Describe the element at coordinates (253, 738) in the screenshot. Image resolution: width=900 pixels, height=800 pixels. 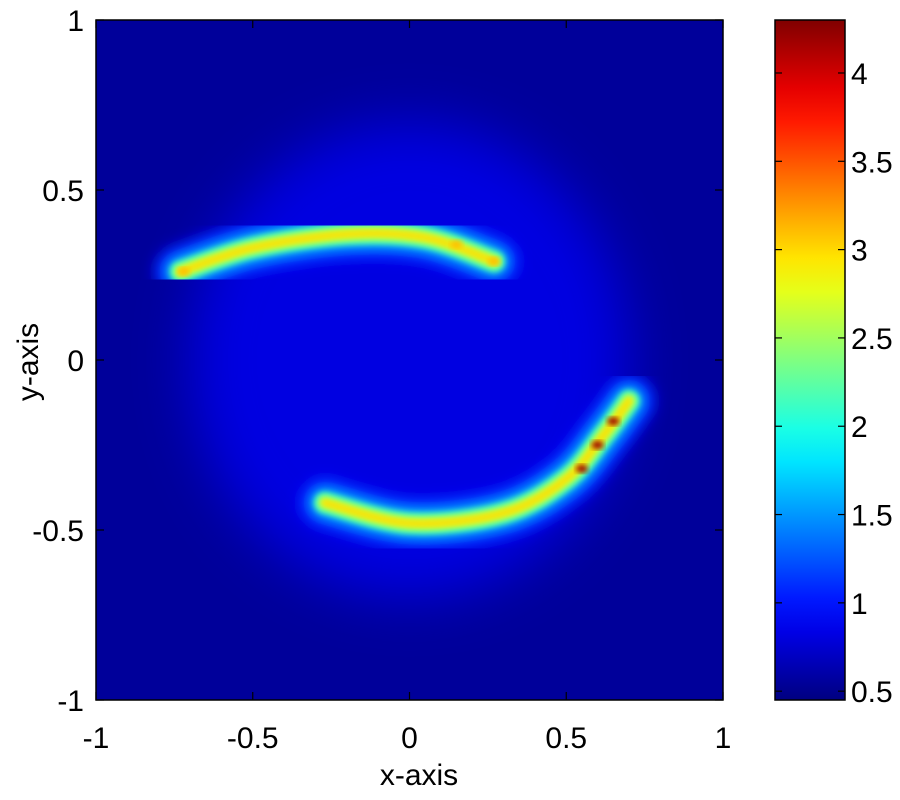
I see `x-tick-label: -0.5` at that location.